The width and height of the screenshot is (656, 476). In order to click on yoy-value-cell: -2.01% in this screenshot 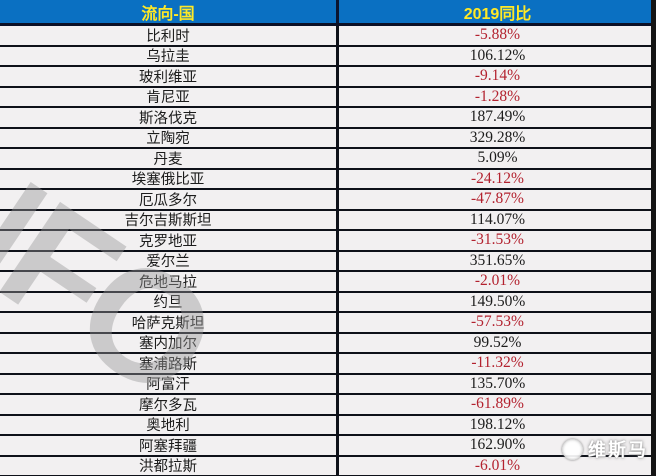, I will do `click(497, 281)`.